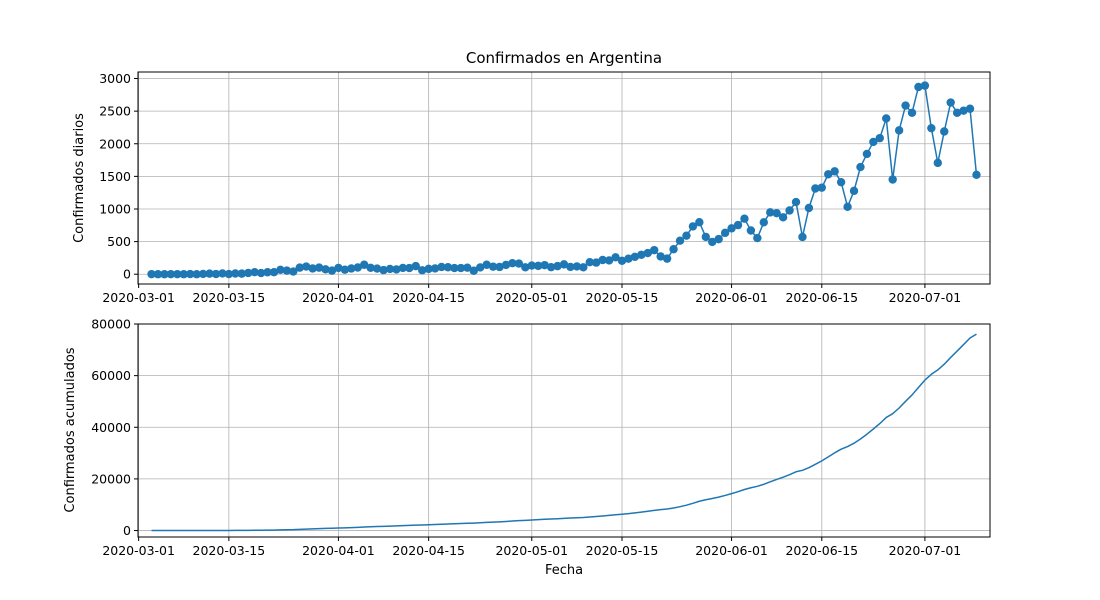 Image resolution: width=1100 pixels, height=600 pixels. What do you see at coordinates (138, 297) in the screenshot?
I see `x-tick-label: 2020-03-01` at bounding box center [138, 297].